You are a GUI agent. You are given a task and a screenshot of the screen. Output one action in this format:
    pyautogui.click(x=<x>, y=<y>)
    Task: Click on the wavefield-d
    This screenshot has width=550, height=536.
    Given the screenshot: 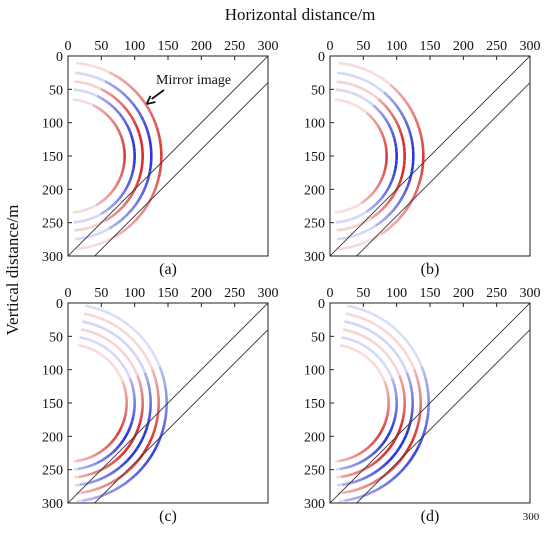 What is the action you would take?
    pyautogui.click(x=382, y=403)
    